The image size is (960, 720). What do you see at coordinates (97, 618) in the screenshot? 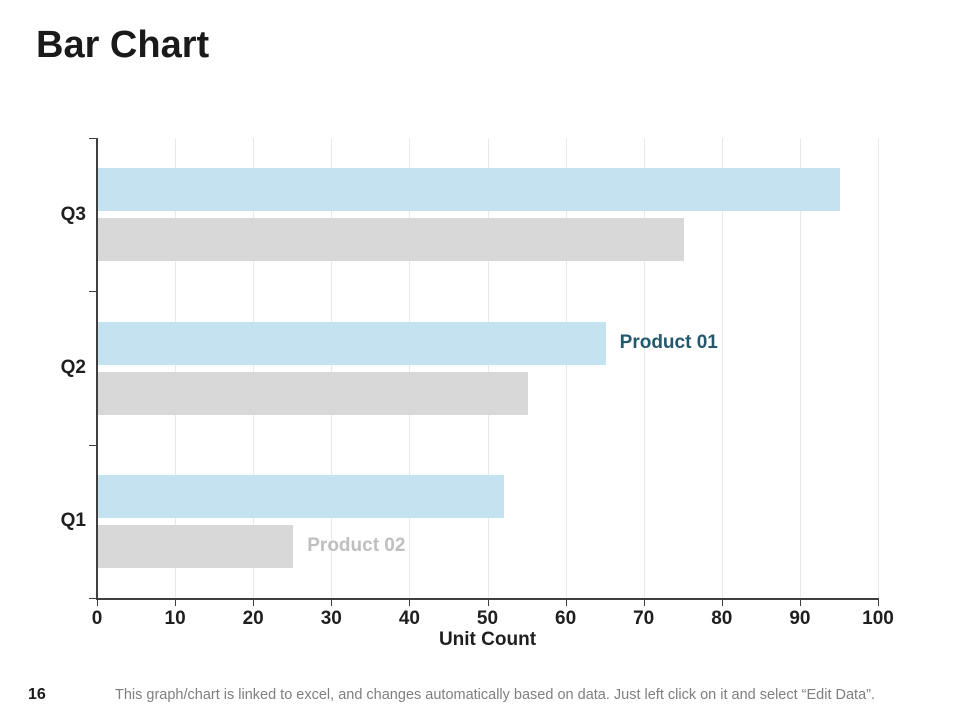
I see `x-tick-label: 0` at bounding box center [97, 618].